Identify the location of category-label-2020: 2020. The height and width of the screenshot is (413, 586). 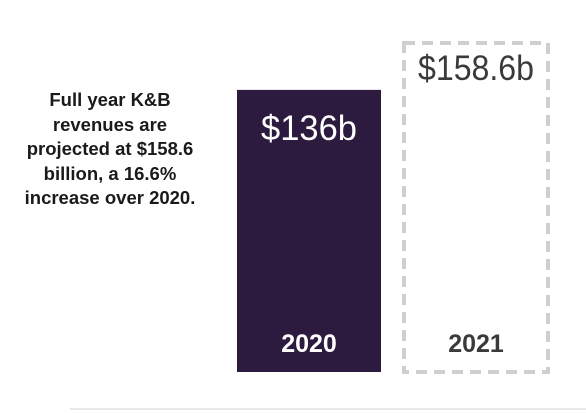
(309, 344).